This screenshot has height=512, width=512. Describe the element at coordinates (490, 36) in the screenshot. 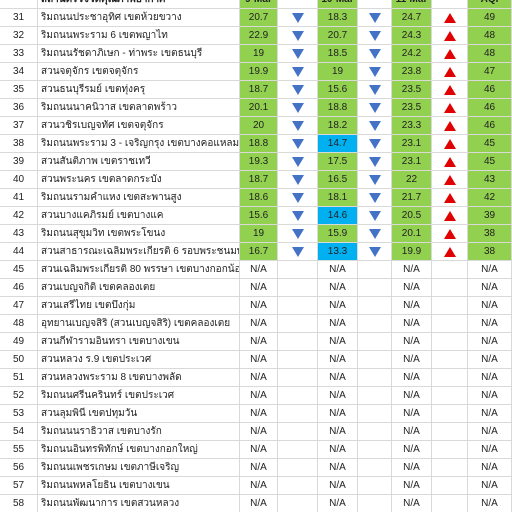

I see `pm25-value: 48` at that location.